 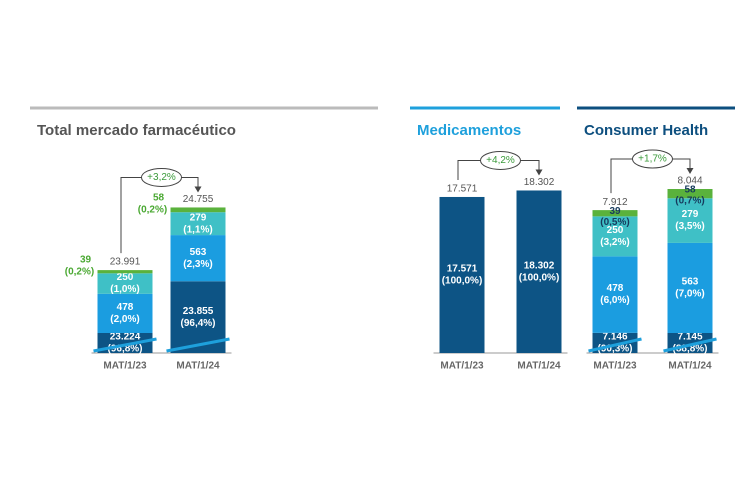 What do you see at coordinates (614, 202) in the screenshot?
I see `total-label: 7.912` at bounding box center [614, 202].